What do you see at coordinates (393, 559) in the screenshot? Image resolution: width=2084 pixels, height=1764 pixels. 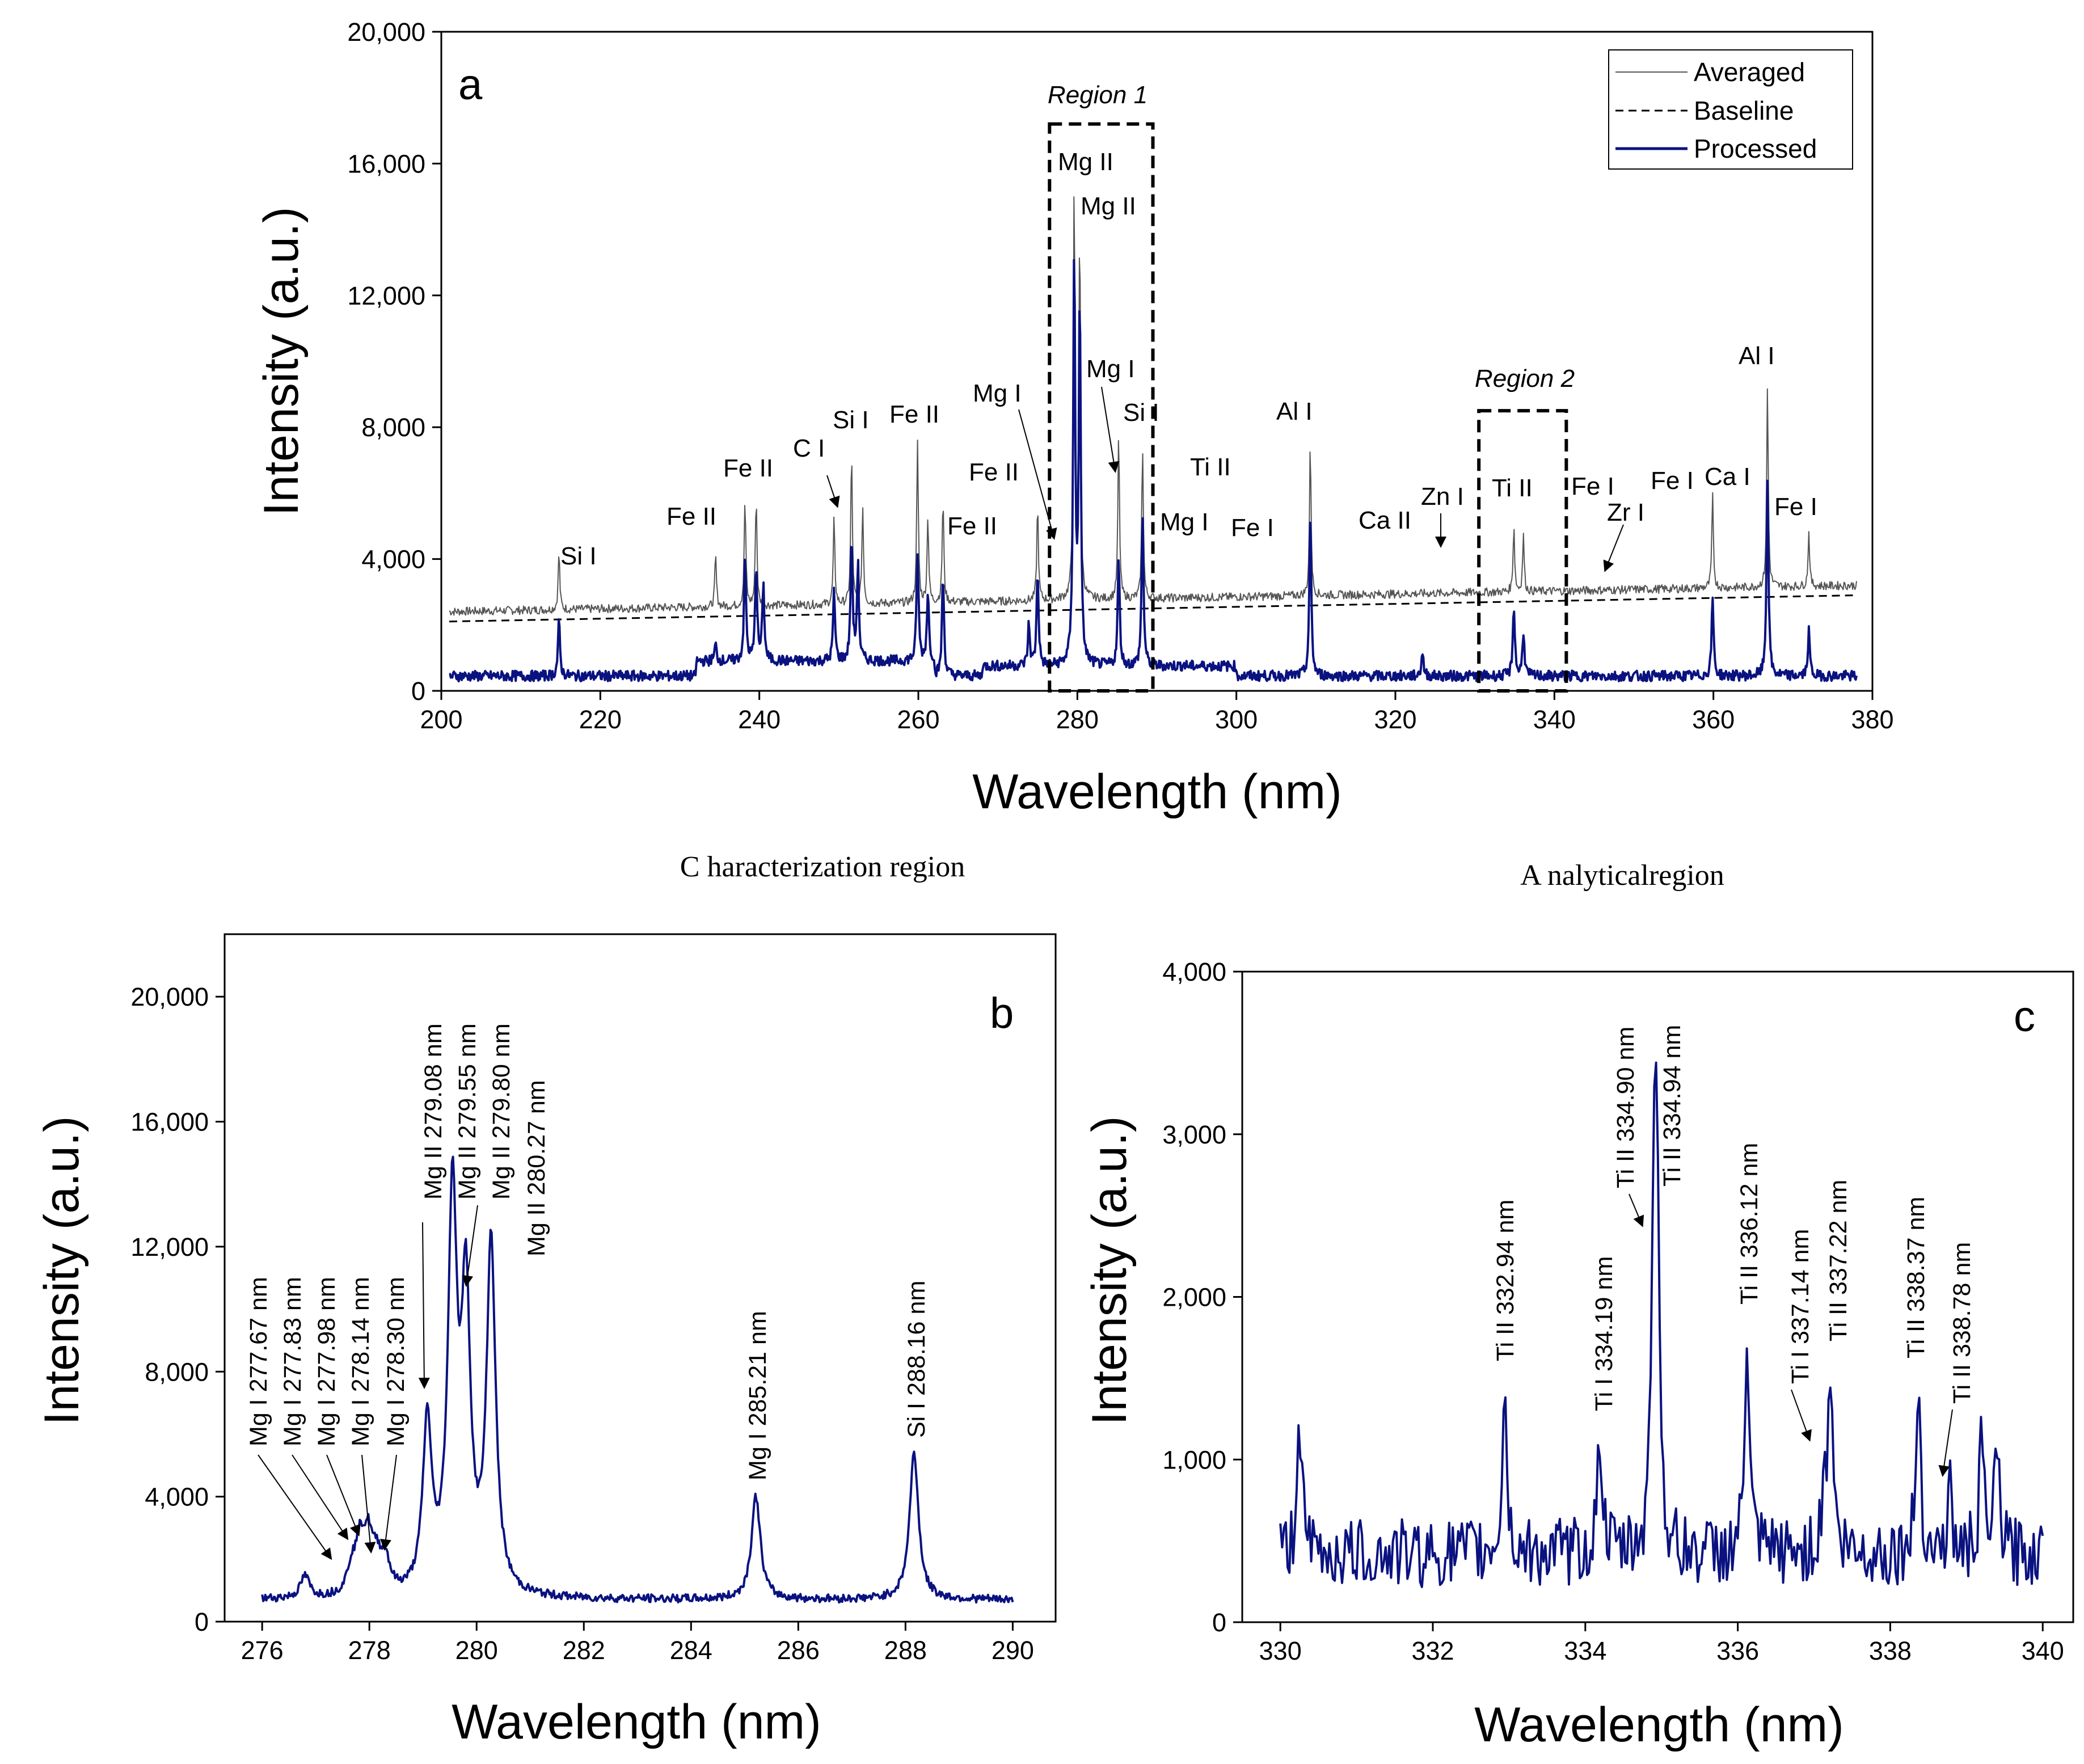 I see `y-tick-label-a: 4,000` at bounding box center [393, 559].